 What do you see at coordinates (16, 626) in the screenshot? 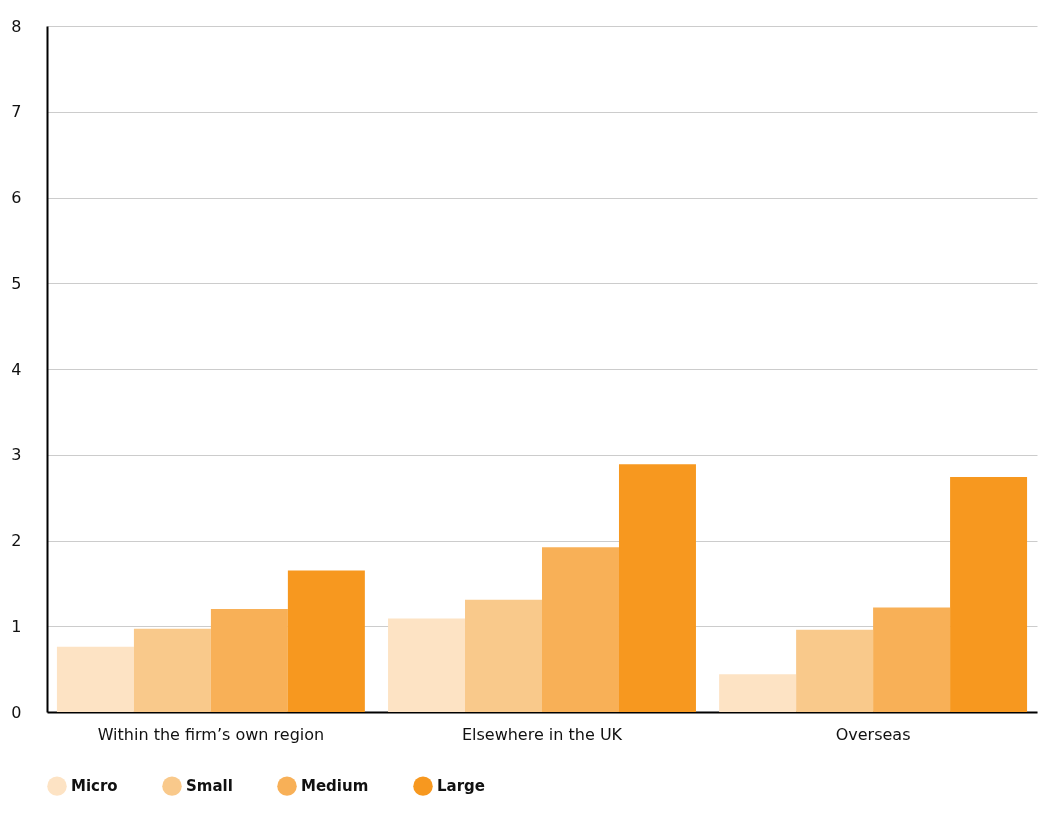
I see `y-tick-label: 1` at bounding box center [16, 626].